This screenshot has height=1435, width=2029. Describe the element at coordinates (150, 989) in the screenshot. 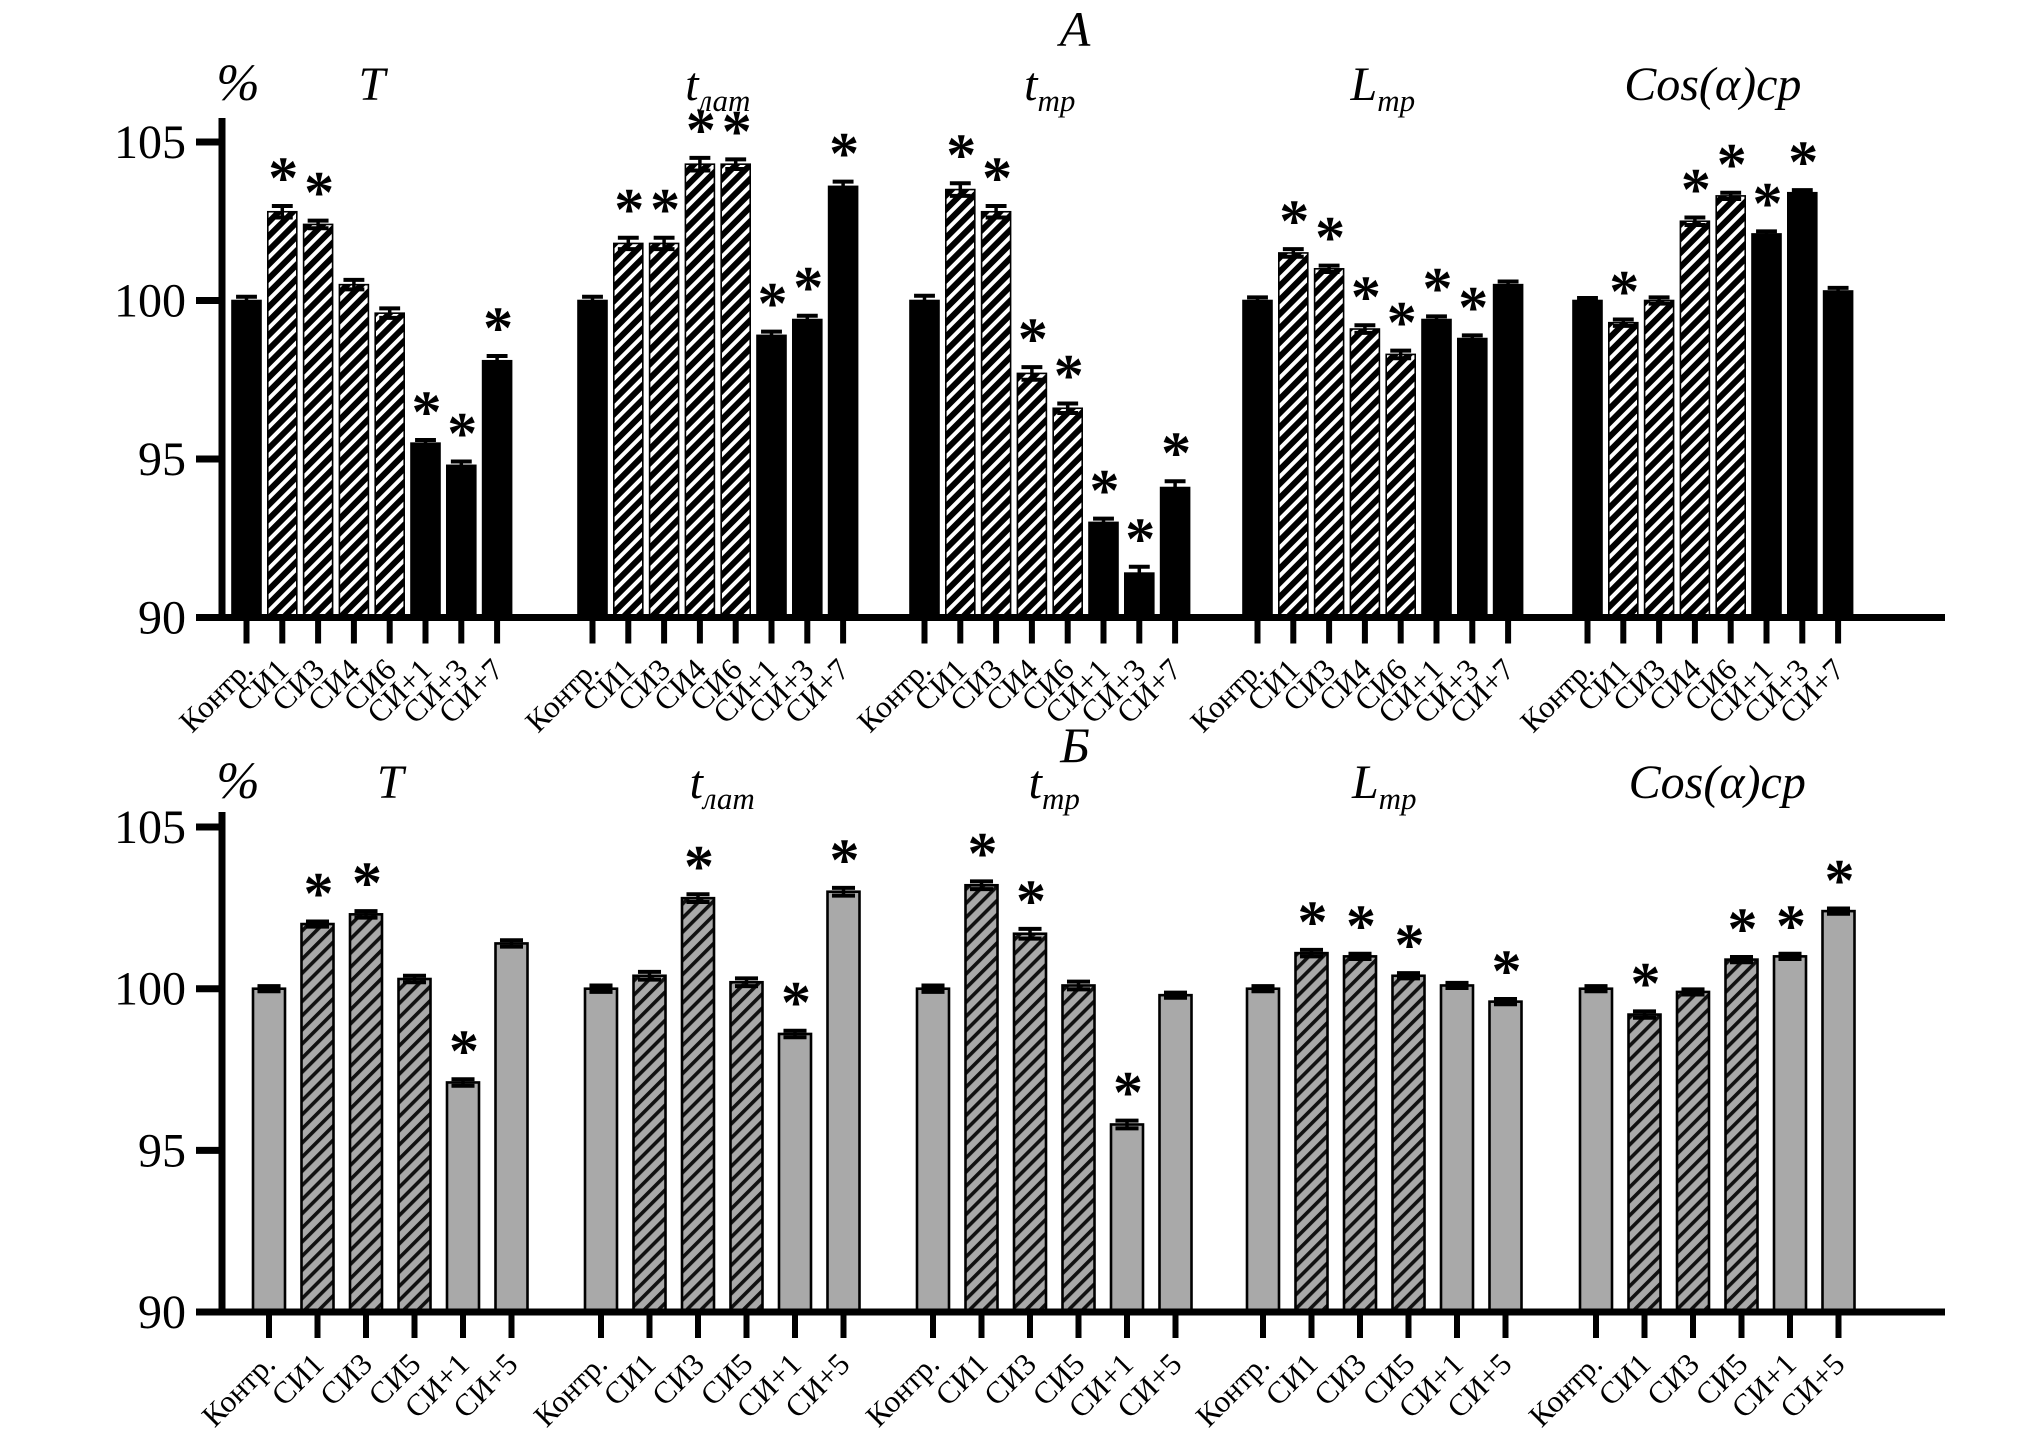

I see `y-tick-label: 100` at that location.